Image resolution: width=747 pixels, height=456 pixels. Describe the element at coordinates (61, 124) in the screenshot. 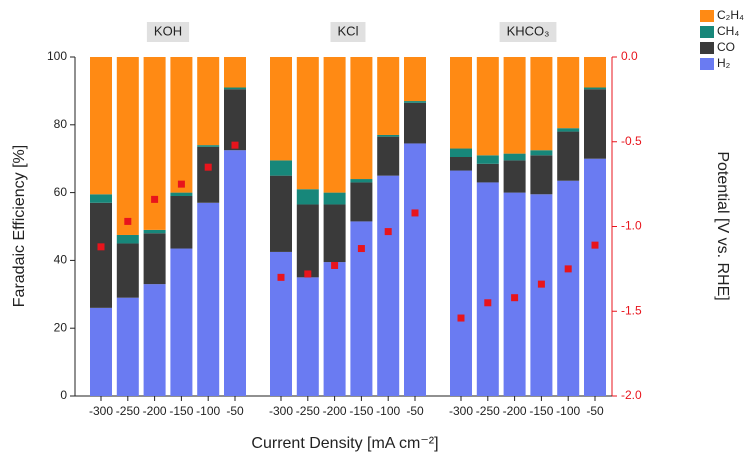

I see `y-tick-label: 80` at that location.